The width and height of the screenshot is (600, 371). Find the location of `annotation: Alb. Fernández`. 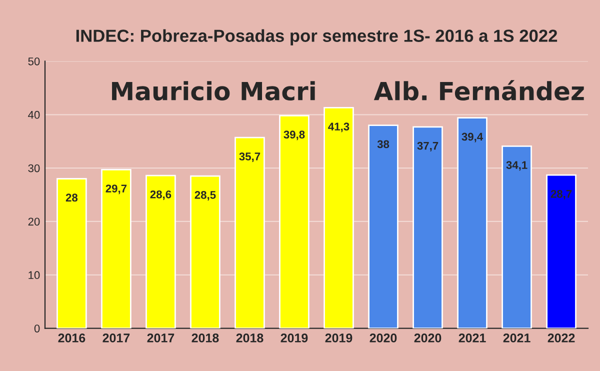

annotation: Alb. Fernández is located at coordinates (479, 90).